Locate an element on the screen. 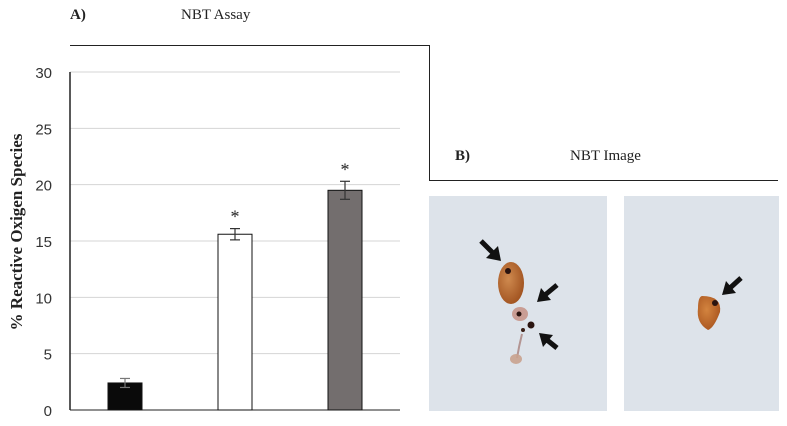 The image size is (787, 426). nbt-micrograph-right is located at coordinates (701, 303).